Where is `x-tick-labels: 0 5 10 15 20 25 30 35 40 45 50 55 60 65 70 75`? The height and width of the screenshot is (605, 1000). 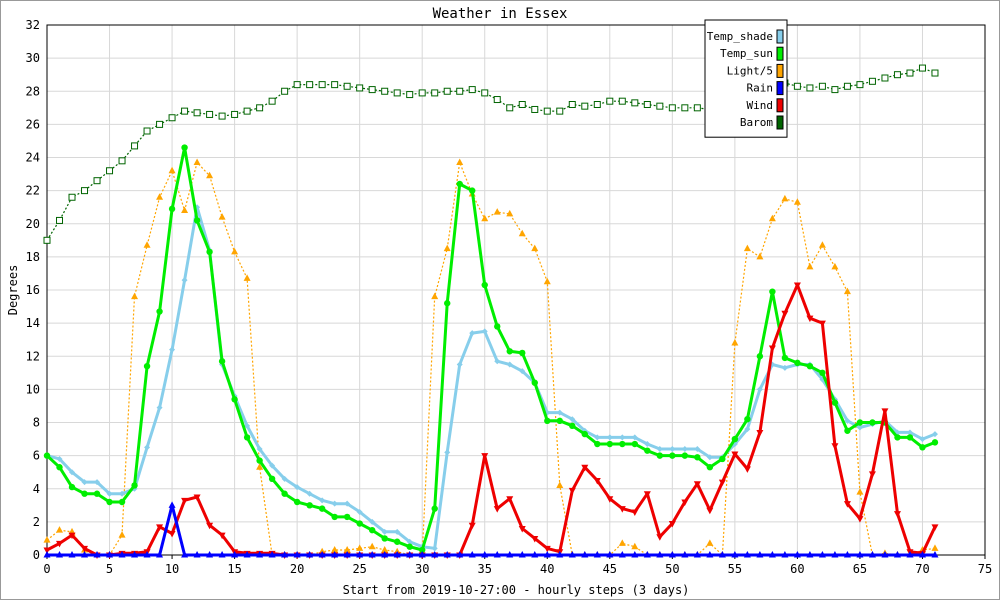
x-tick-labels: 0 5 10 15 20 25 30 35 40 45 50 55 60 65 70 75 is located at coordinates (517, 565).